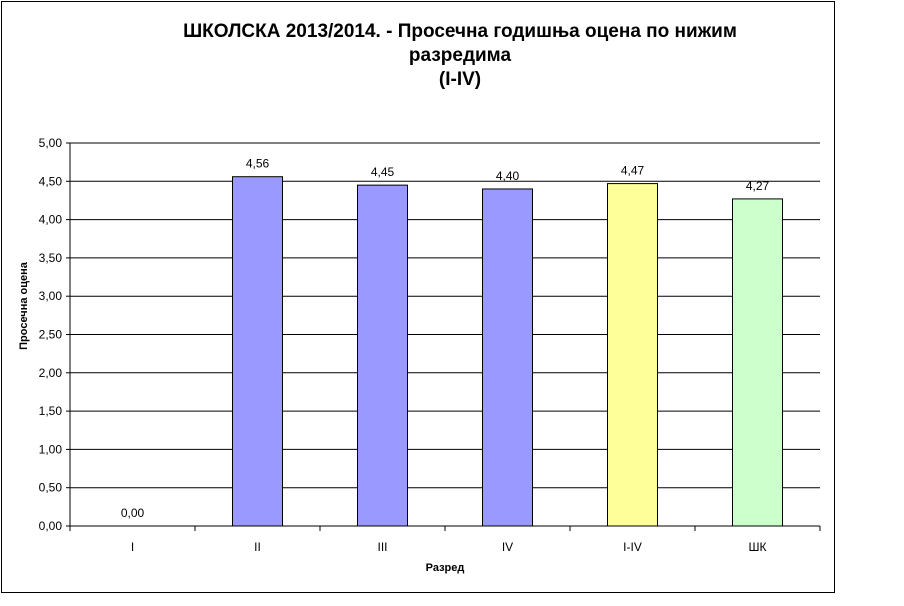 This screenshot has width=904, height=606. What do you see at coordinates (51, 526) in the screenshot?
I see `y-tick-label: 0,00` at bounding box center [51, 526].